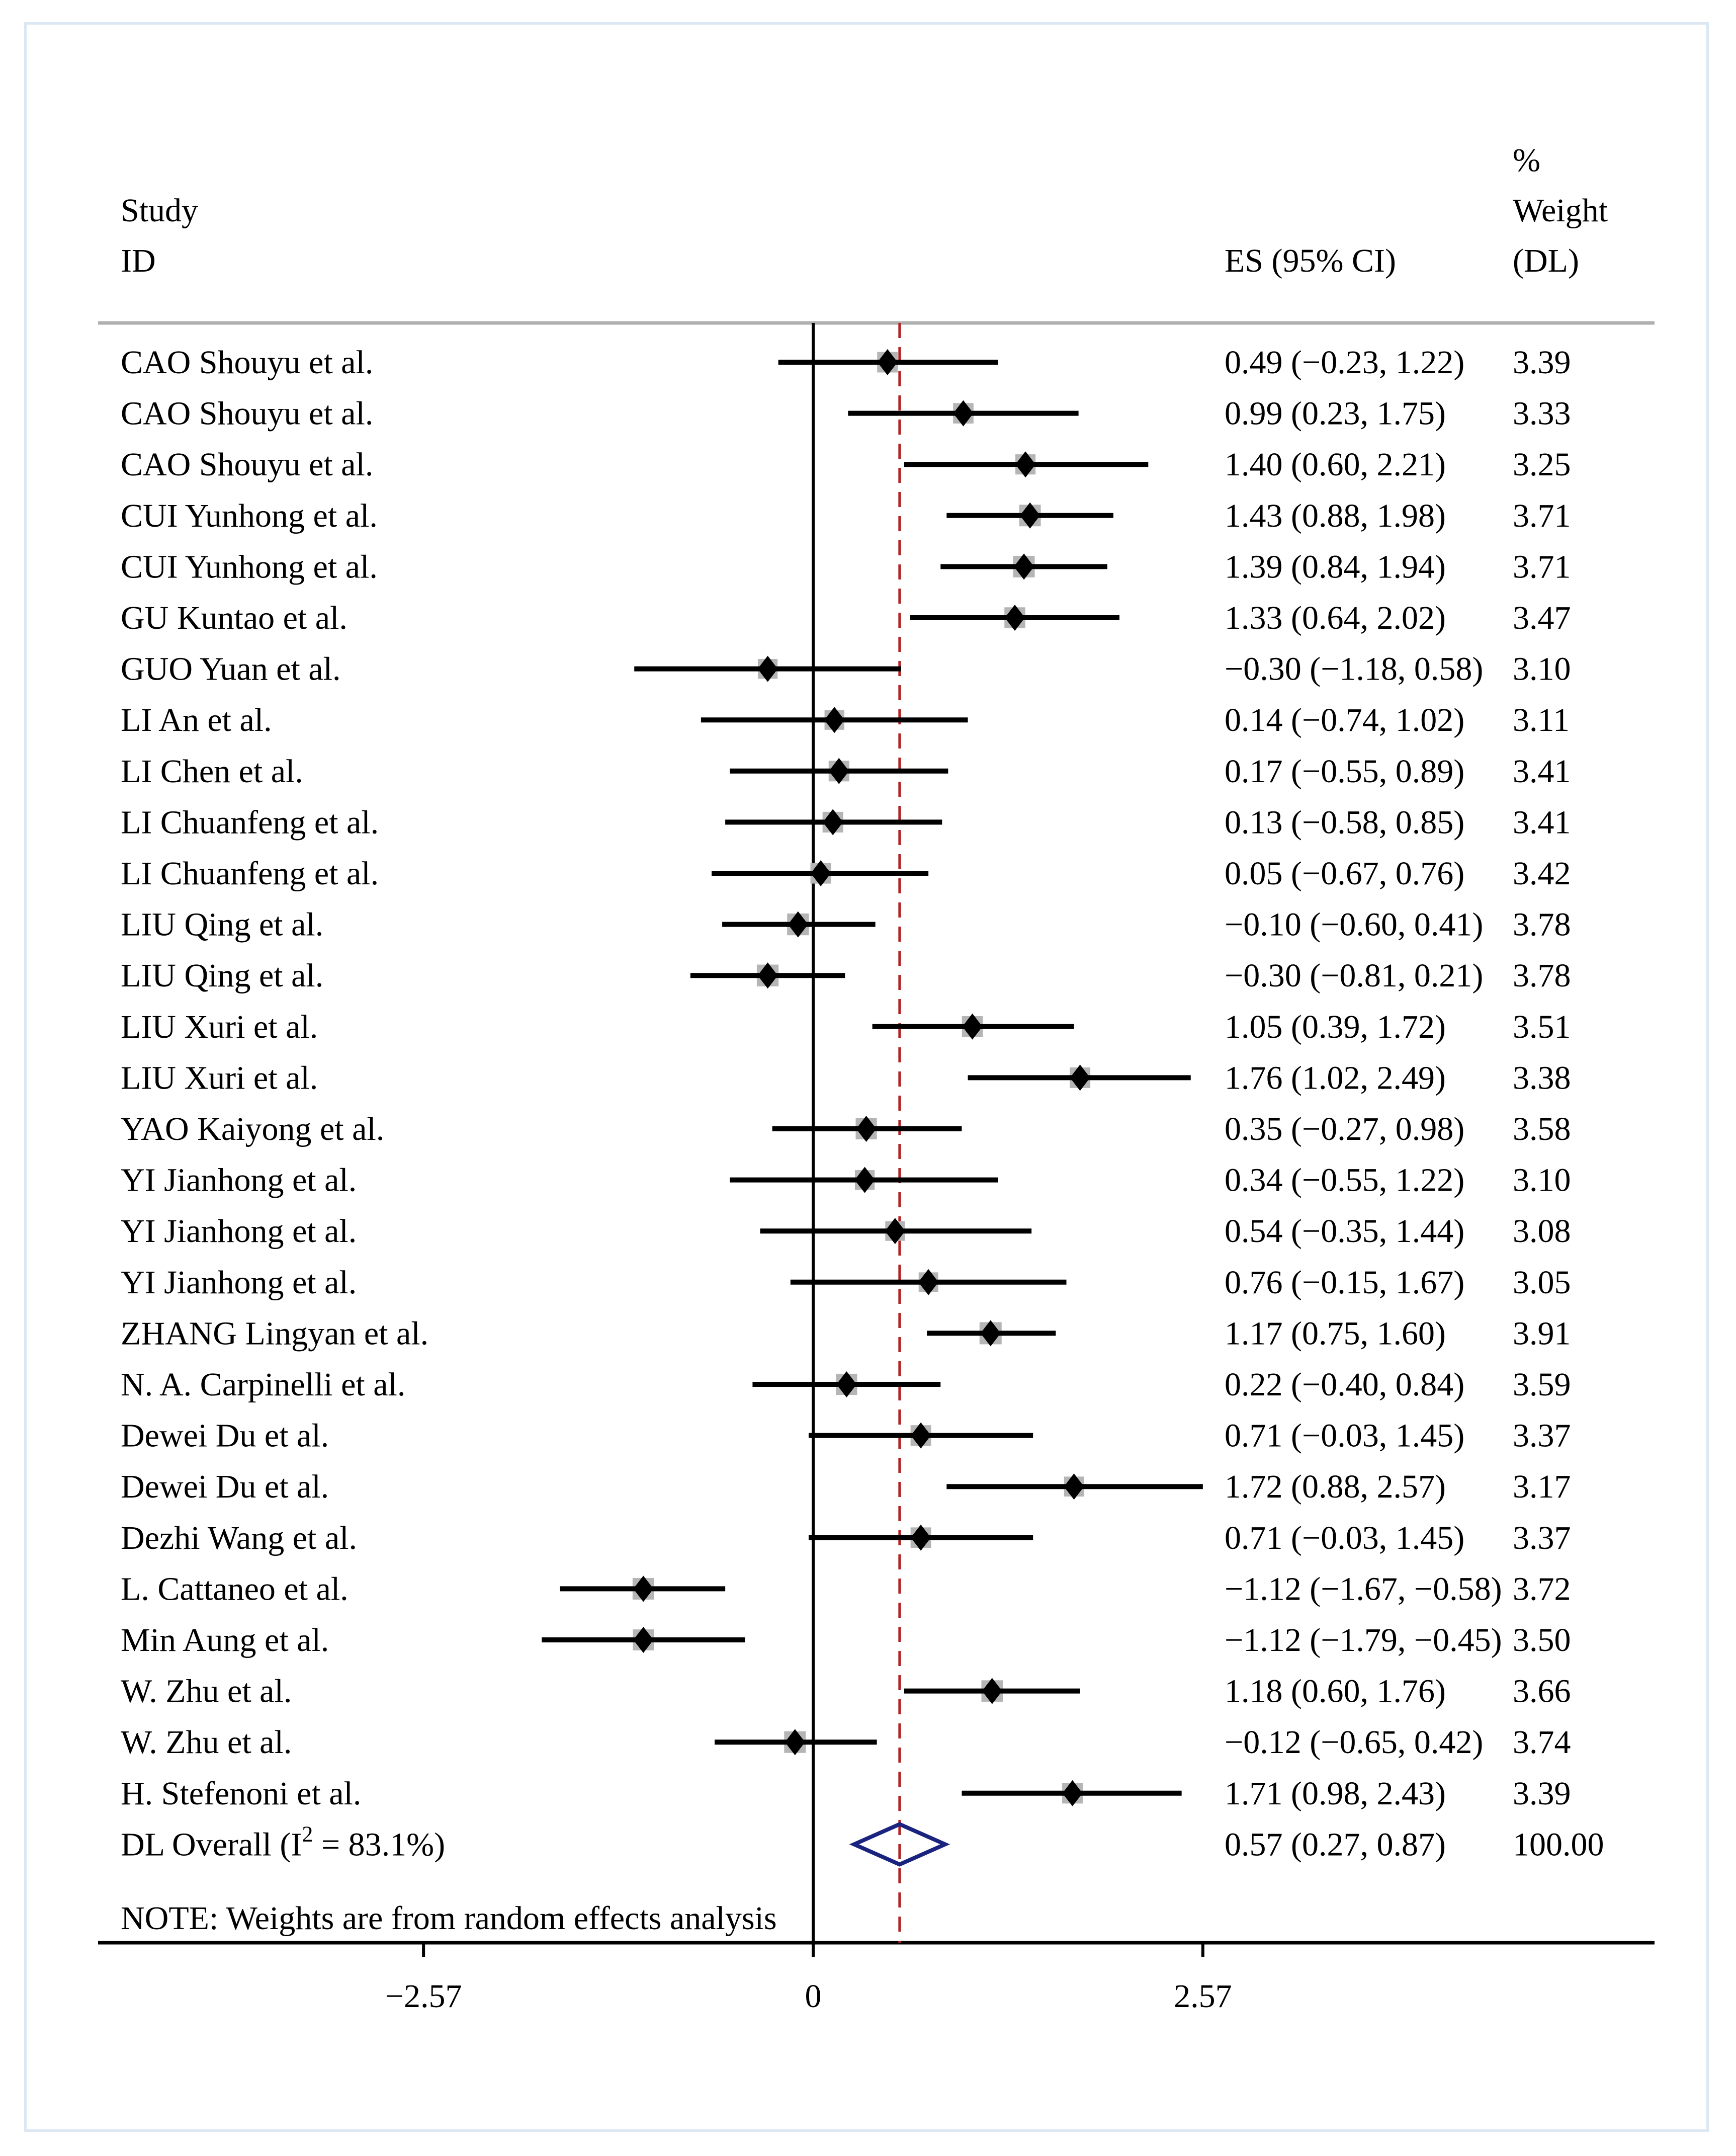 Image resolution: width=1736 pixels, height=2156 pixels. Describe the element at coordinates (424, 1996) in the screenshot. I see `x-tick-label: −2.57` at that location.